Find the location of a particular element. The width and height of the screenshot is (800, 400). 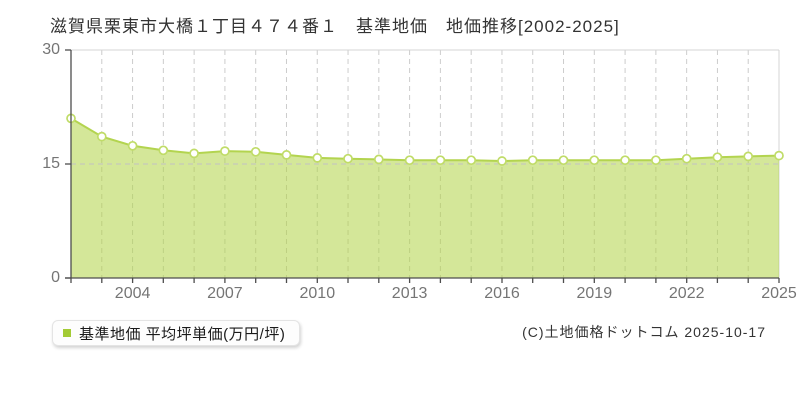

legend-label: 基準地価 平均坪単価(万円/坪) is located at coordinates (182, 334).